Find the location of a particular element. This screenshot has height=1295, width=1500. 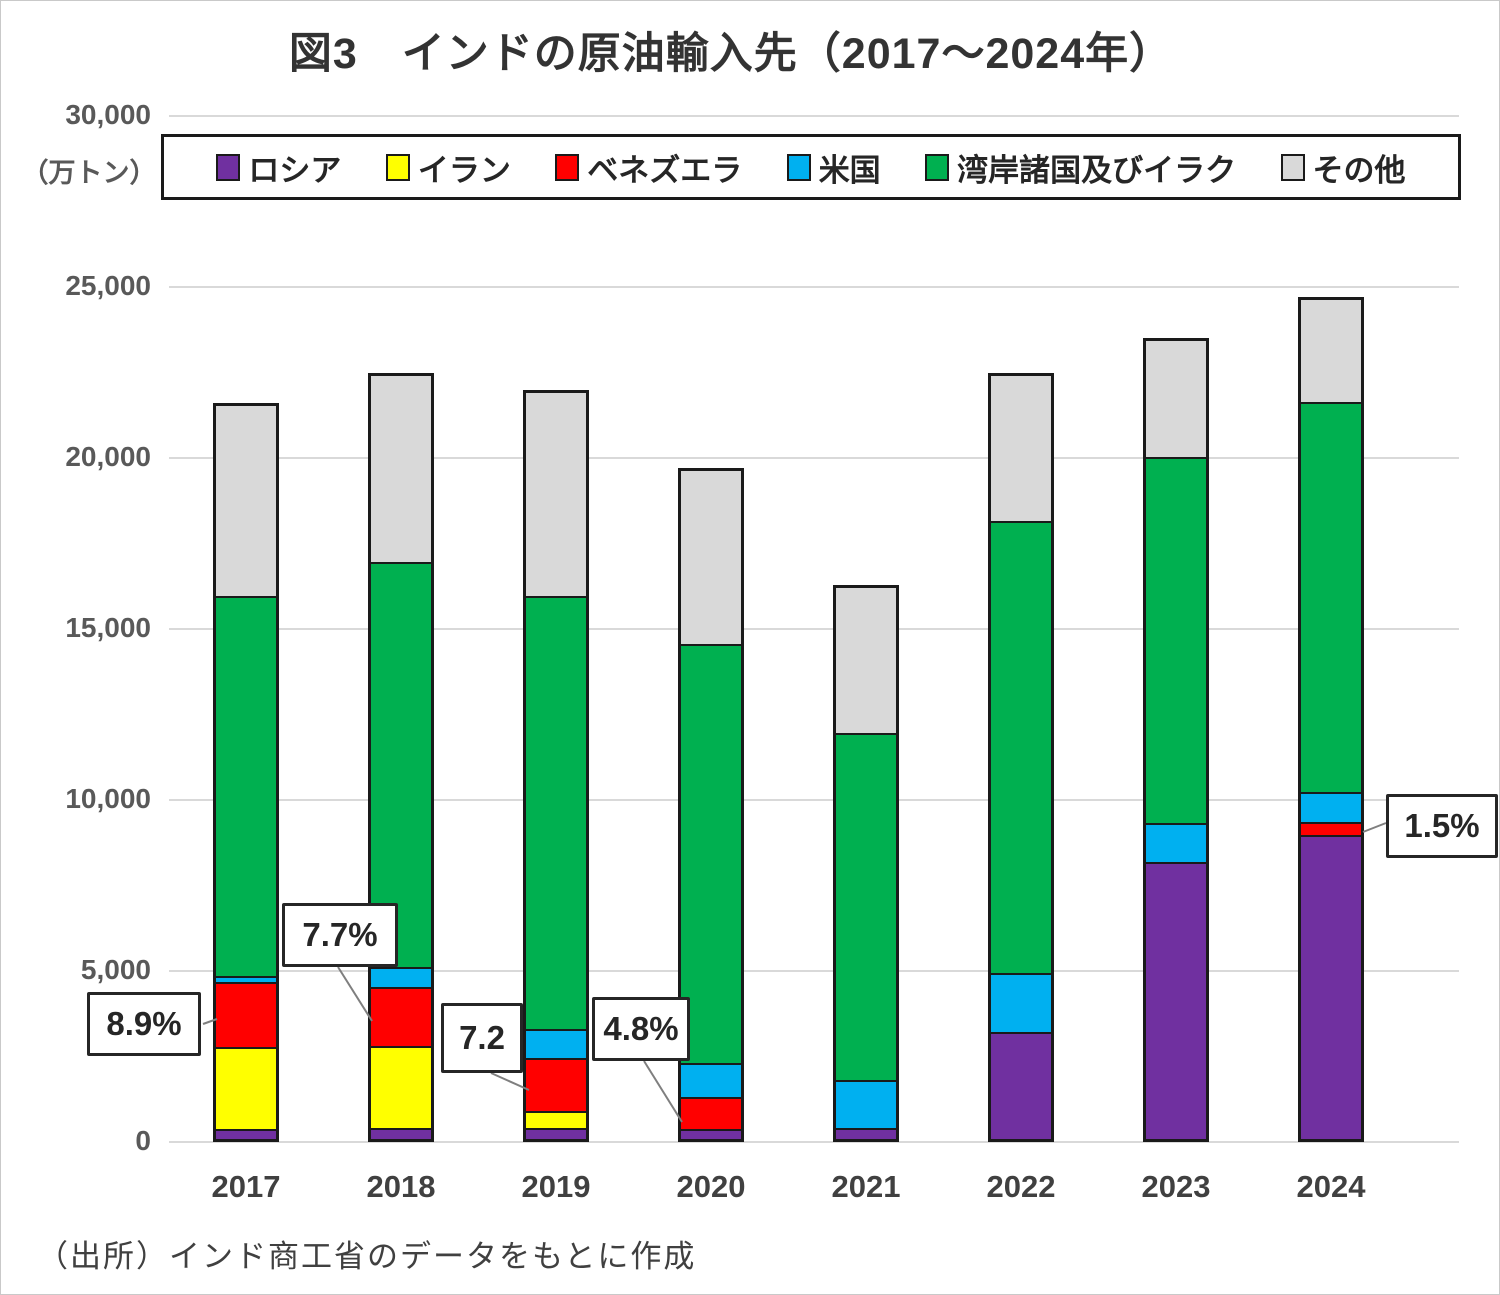

bar-2022 is located at coordinates (1021, 757).